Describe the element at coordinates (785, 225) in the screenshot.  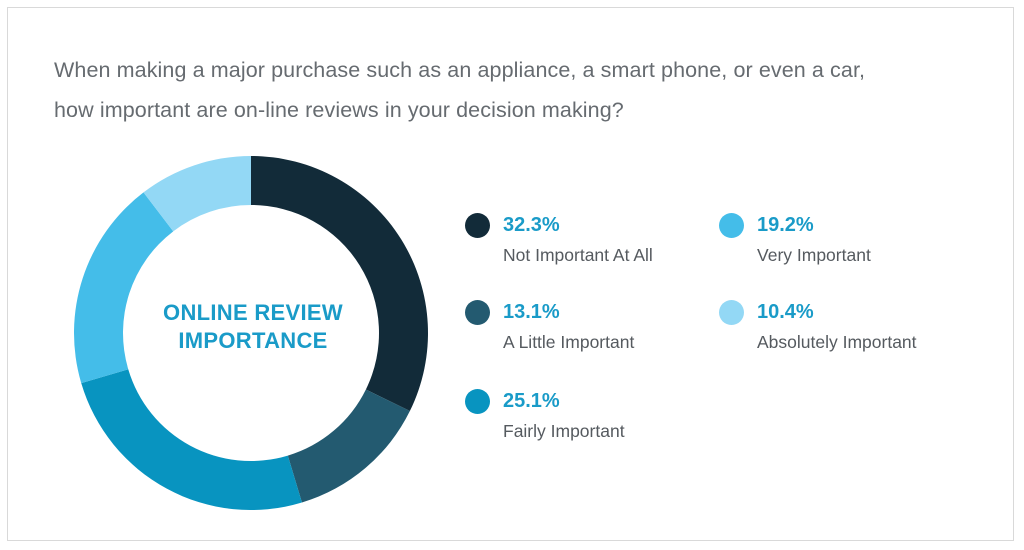
I see `legend-percentage: 19.2%` at that location.